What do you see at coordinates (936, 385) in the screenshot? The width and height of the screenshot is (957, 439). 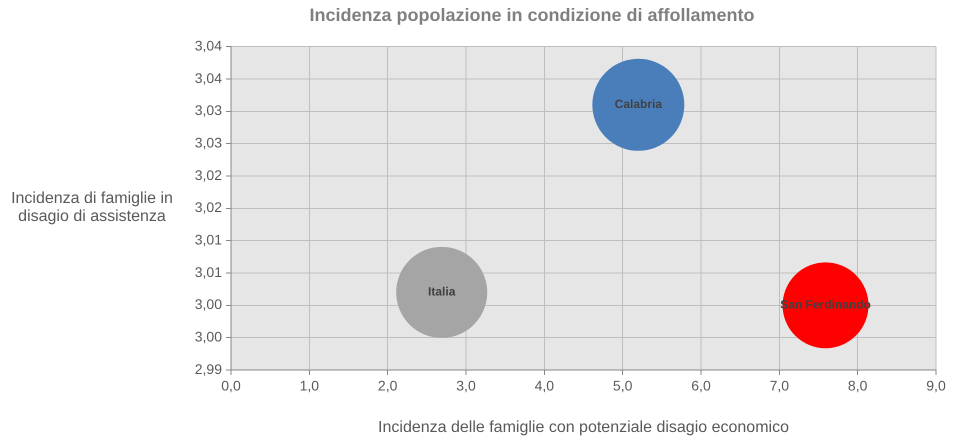 I see `x-tick-label: 9,0` at bounding box center [936, 385].